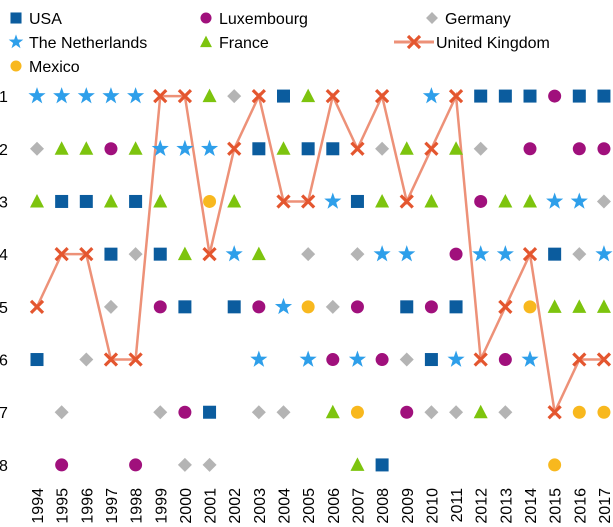 The height and width of the screenshot is (527, 613). What do you see at coordinates (309, 506) in the screenshot?
I see `x-tick-label: 2005` at bounding box center [309, 506].